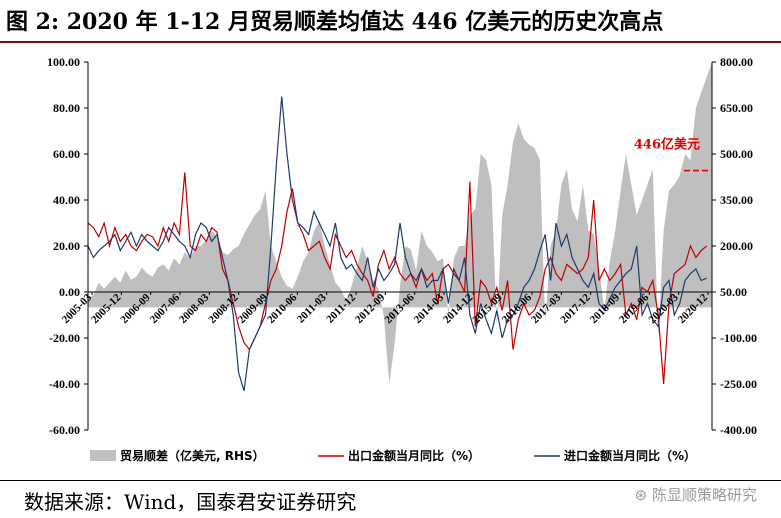 The image size is (781, 518). What do you see at coordinates (192, 455) in the screenshot?
I see `legend-label-area: 贸易顺差（亿美元, RHS）` at bounding box center [192, 455].